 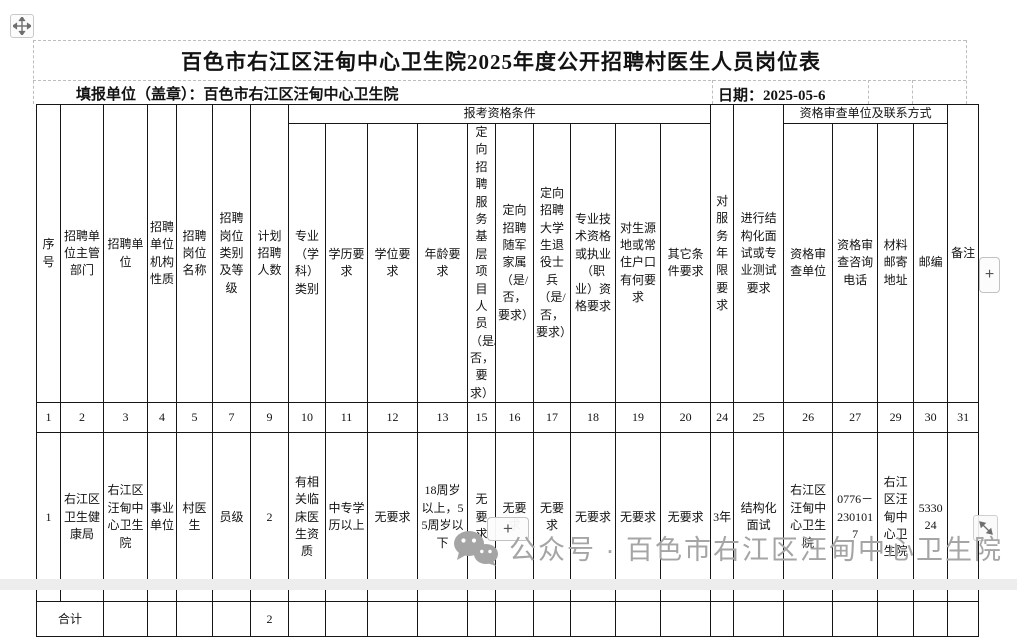 I want to click on cell-degree: 无要求, so click(x=392, y=517).